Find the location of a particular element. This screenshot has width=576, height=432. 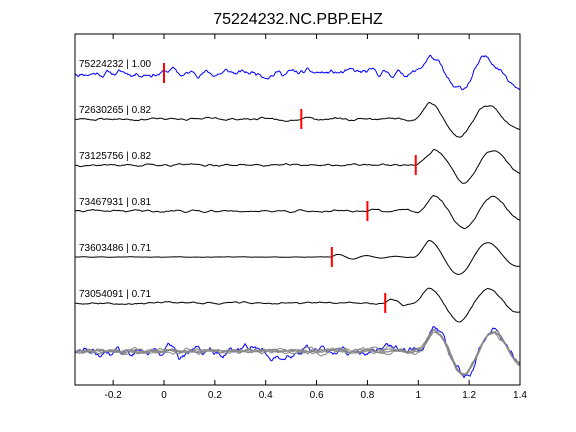

trace-label: 73125756 | 0.82 is located at coordinates (115, 156).